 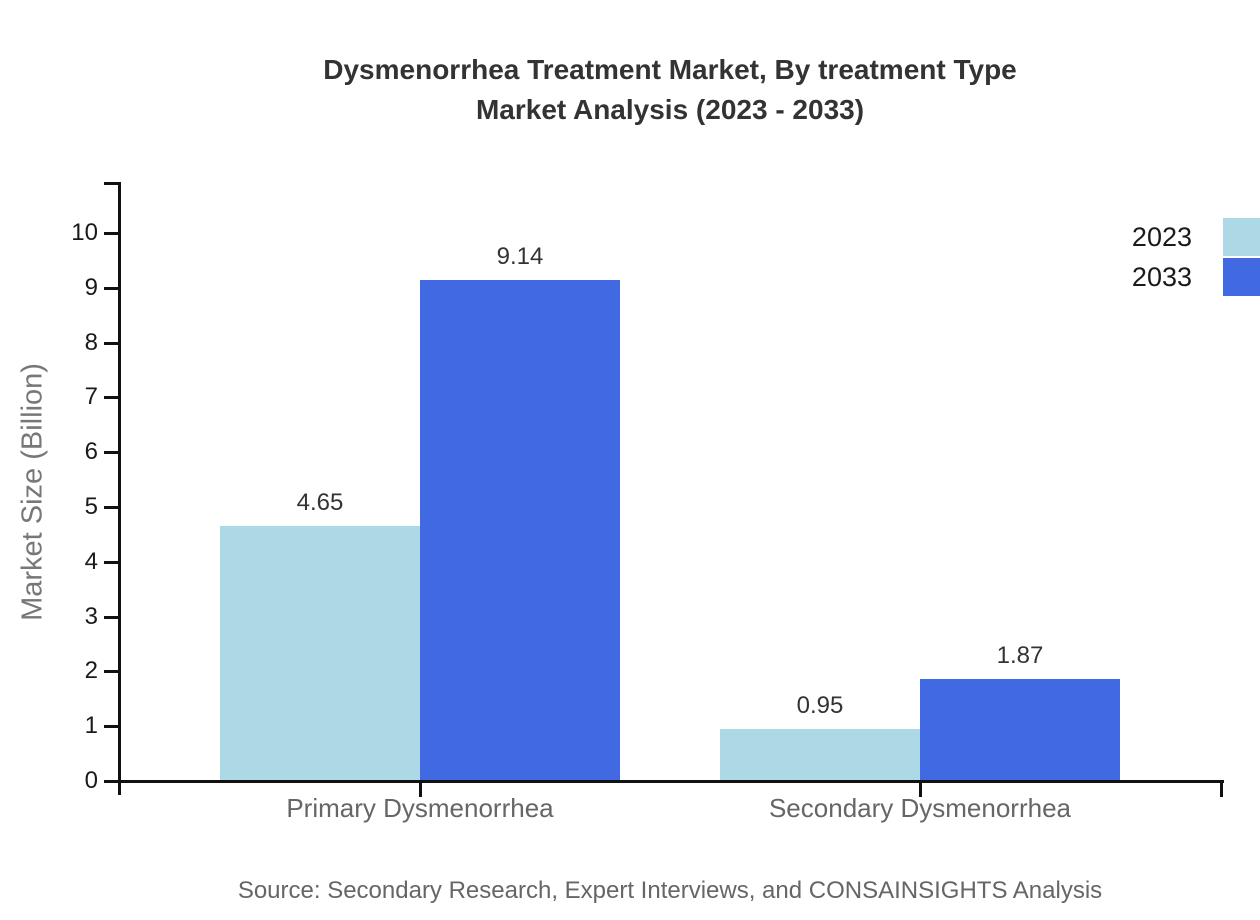 What do you see at coordinates (1196, 237) in the screenshot?
I see `legend-item-2023: 2023` at bounding box center [1196, 237].